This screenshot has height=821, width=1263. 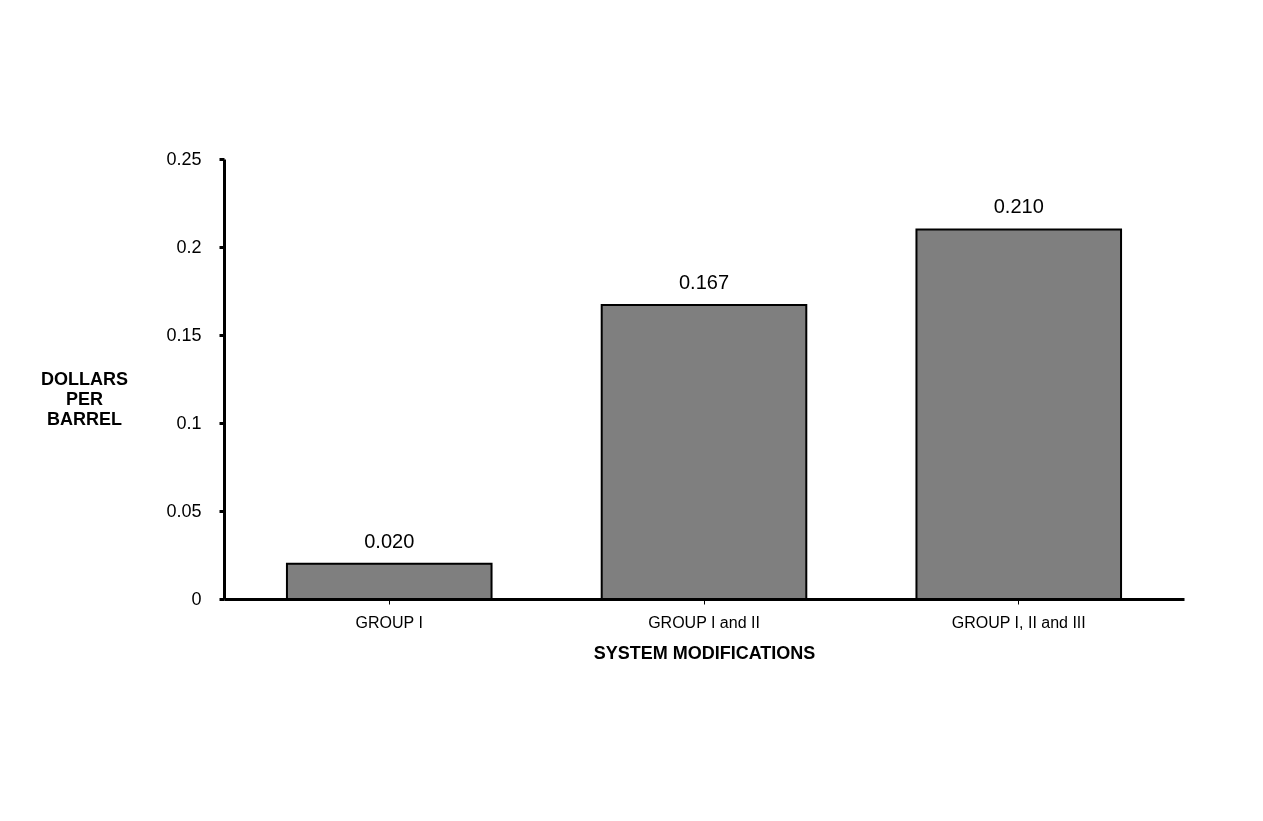 I want to click on data-label: 0.167, so click(x=704, y=282).